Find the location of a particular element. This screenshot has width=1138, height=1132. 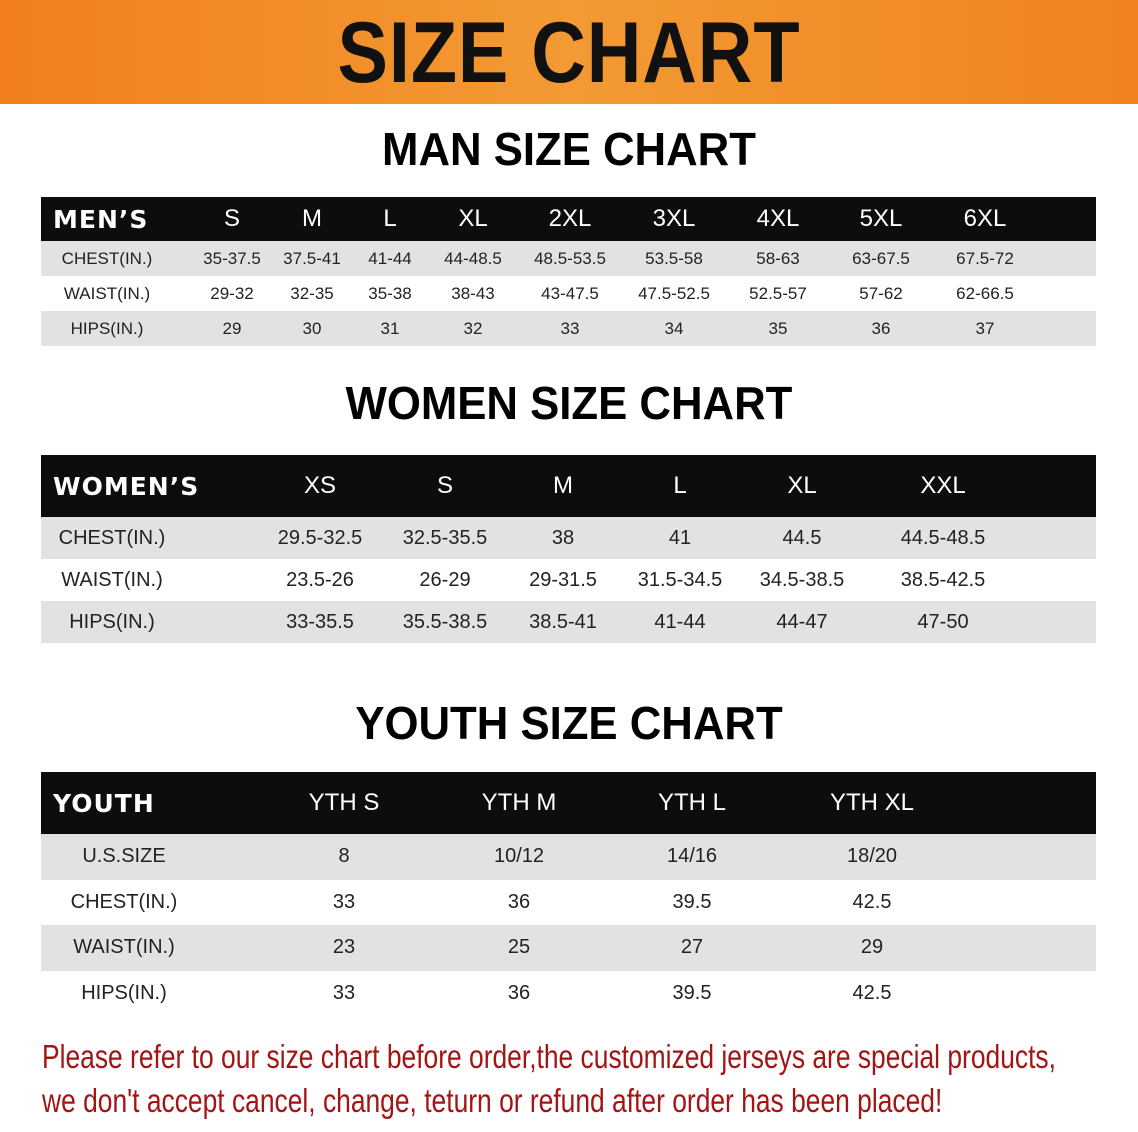

banner: SIZE CHART is located at coordinates (569, 52).